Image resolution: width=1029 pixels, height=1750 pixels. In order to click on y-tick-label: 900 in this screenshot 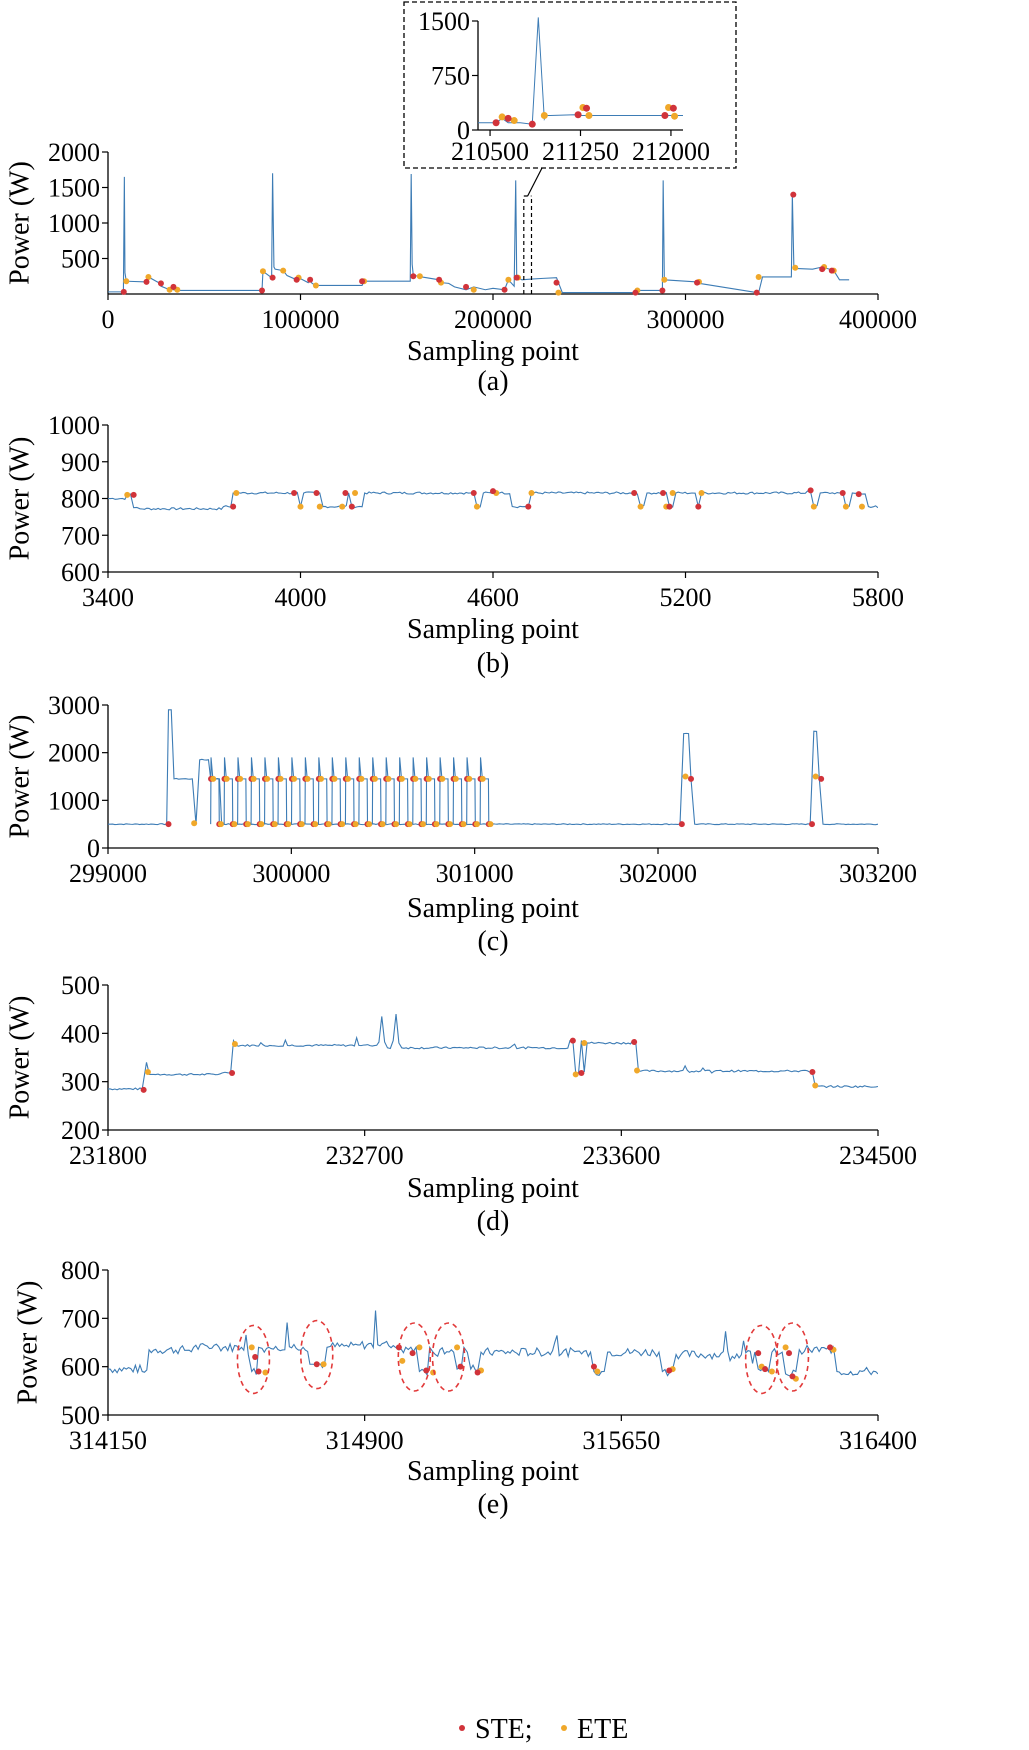, I will do `click(80, 462)`.